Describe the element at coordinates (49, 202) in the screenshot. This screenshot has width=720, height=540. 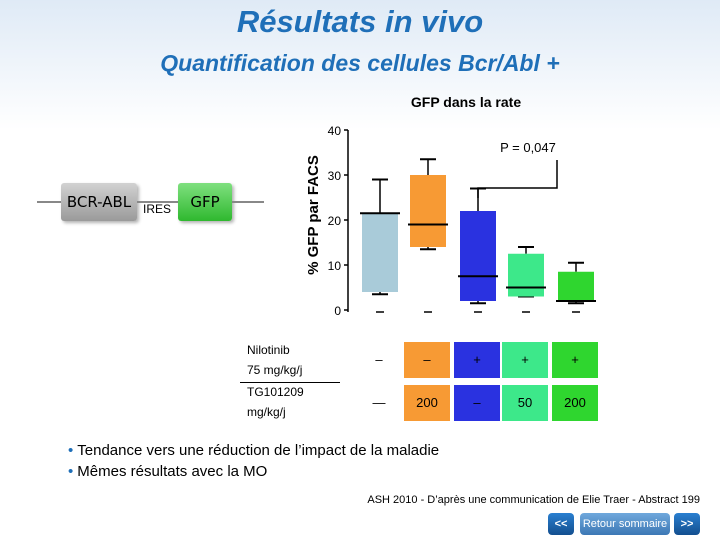
I see `construct-line-left` at that location.